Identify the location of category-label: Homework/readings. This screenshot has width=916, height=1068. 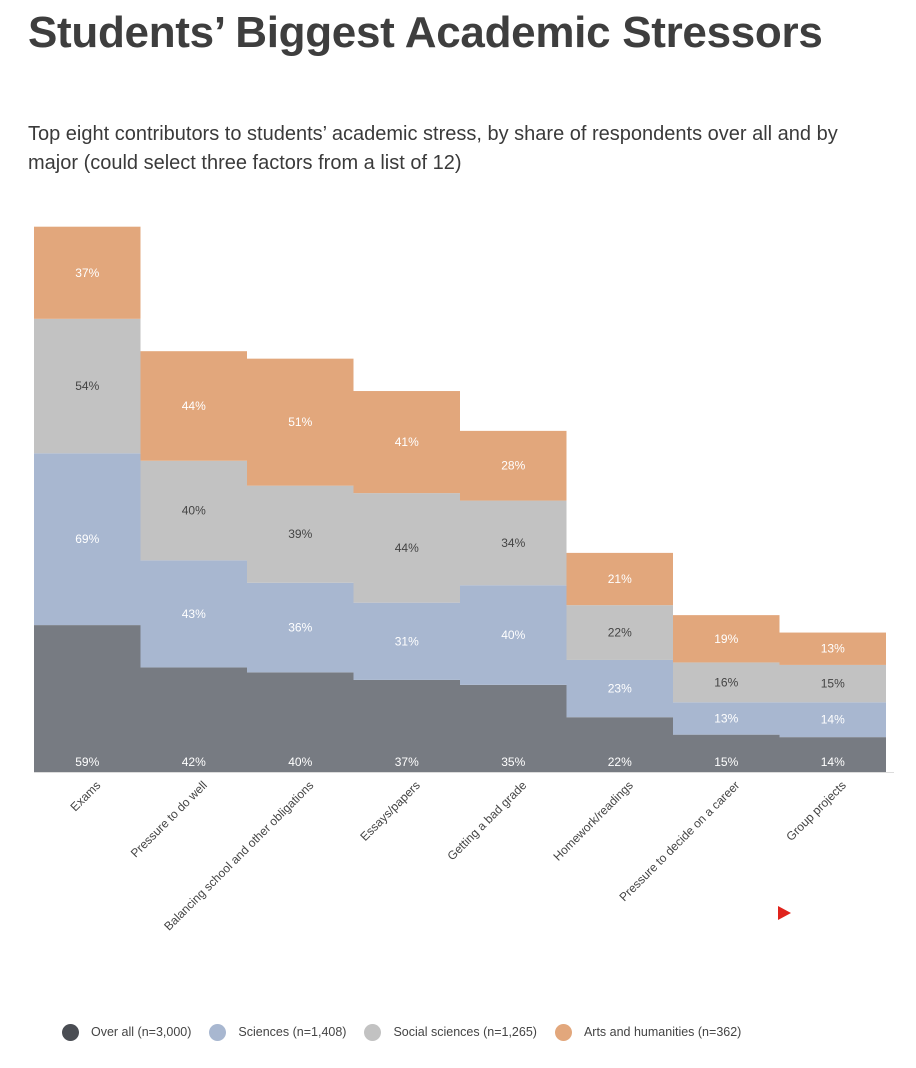
(593, 820).